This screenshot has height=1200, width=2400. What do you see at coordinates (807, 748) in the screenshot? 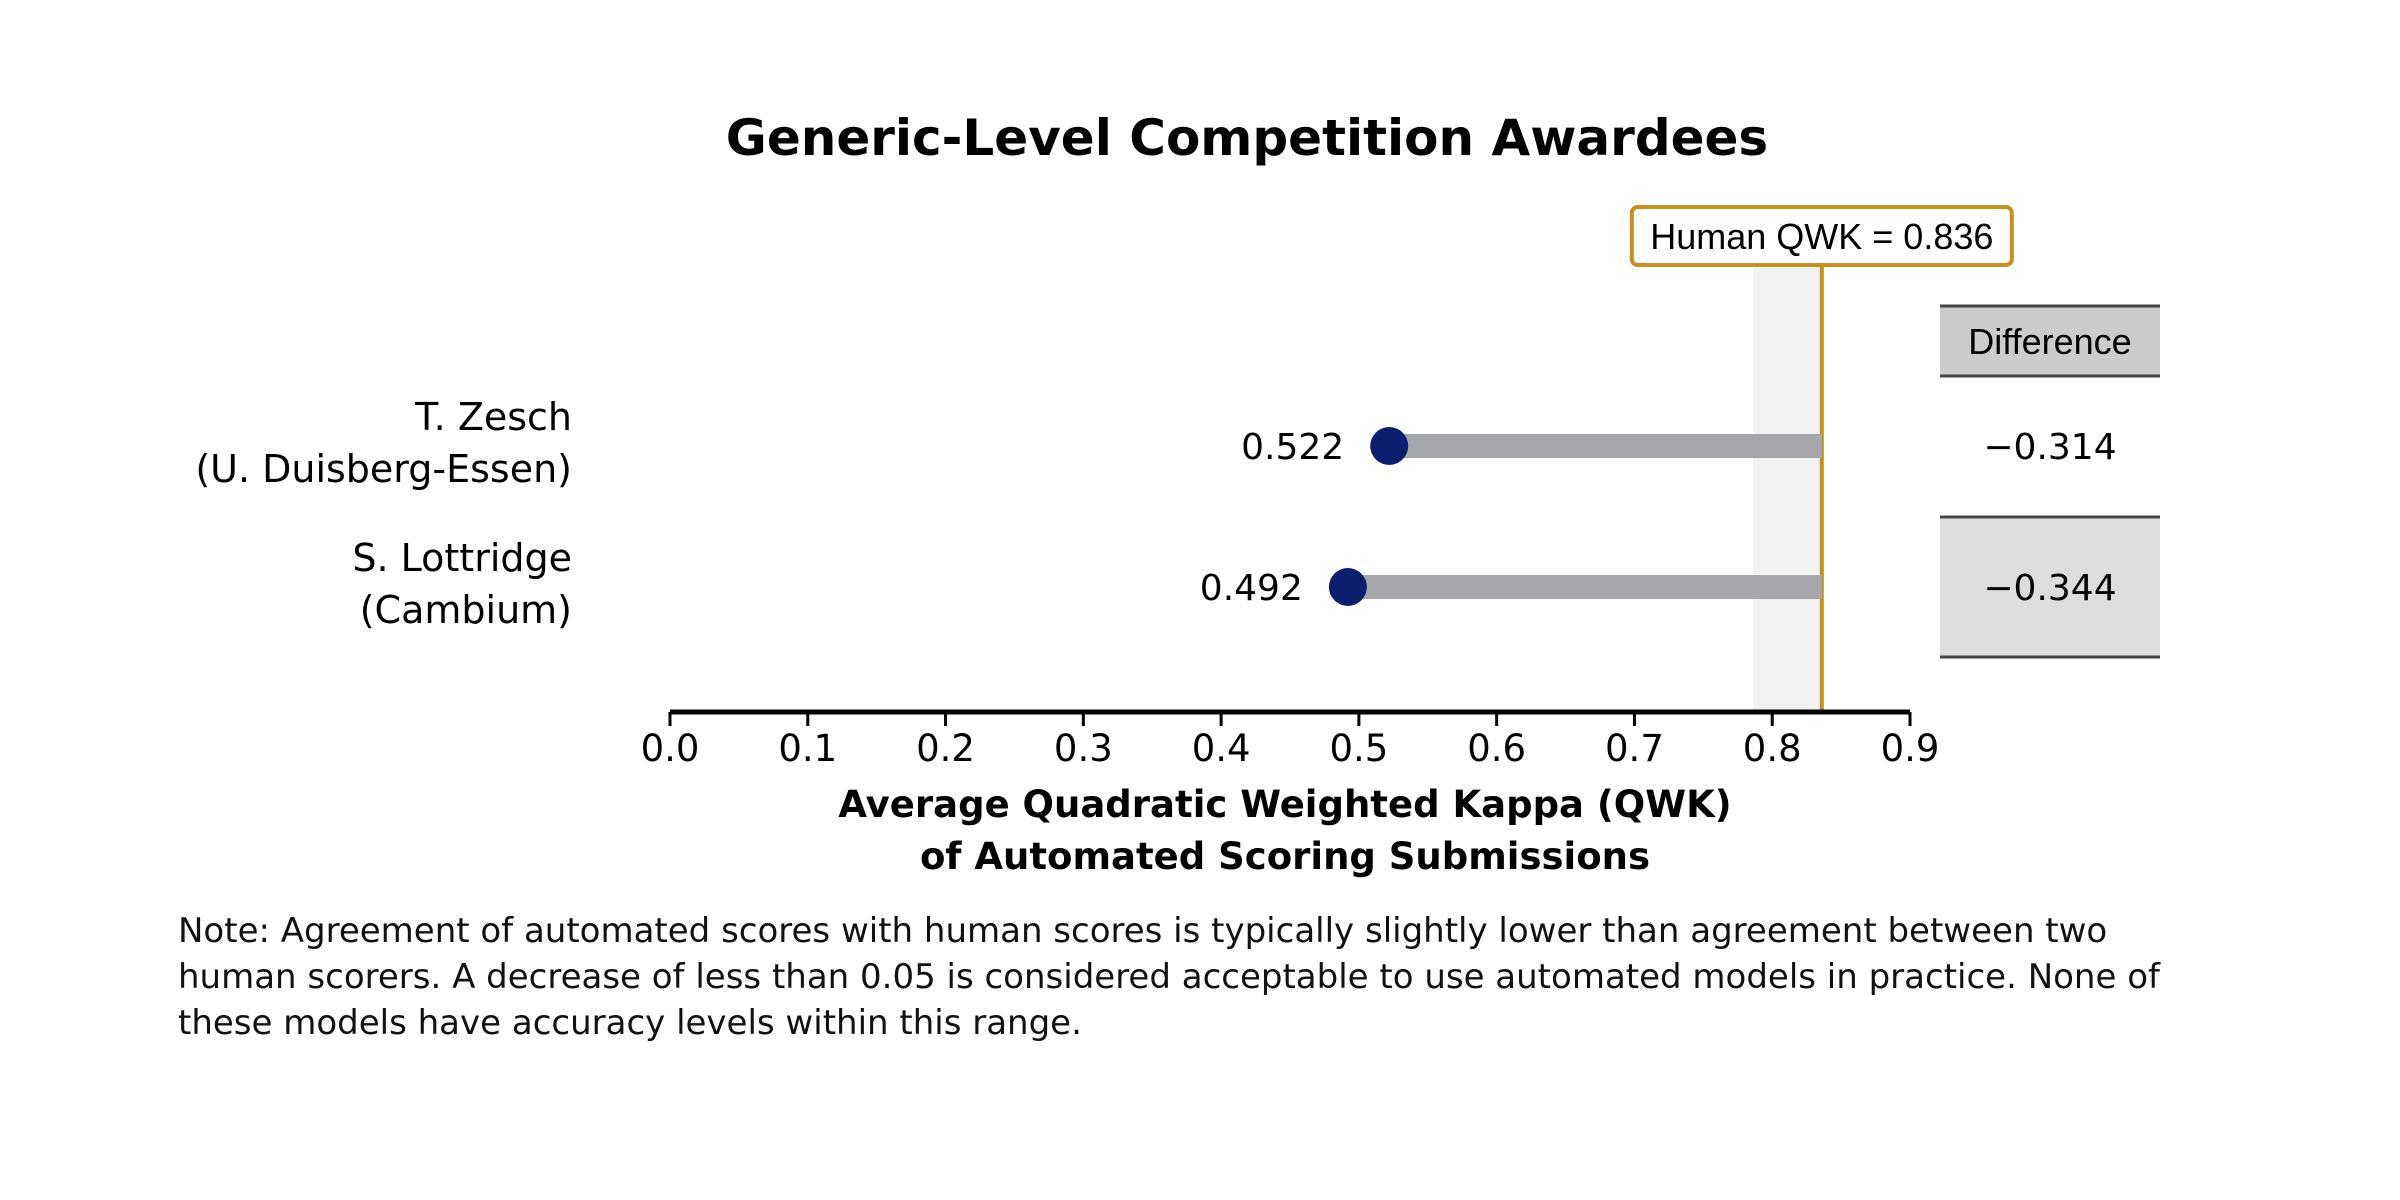
I see `x-tick-label: 0.1` at bounding box center [807, 748].